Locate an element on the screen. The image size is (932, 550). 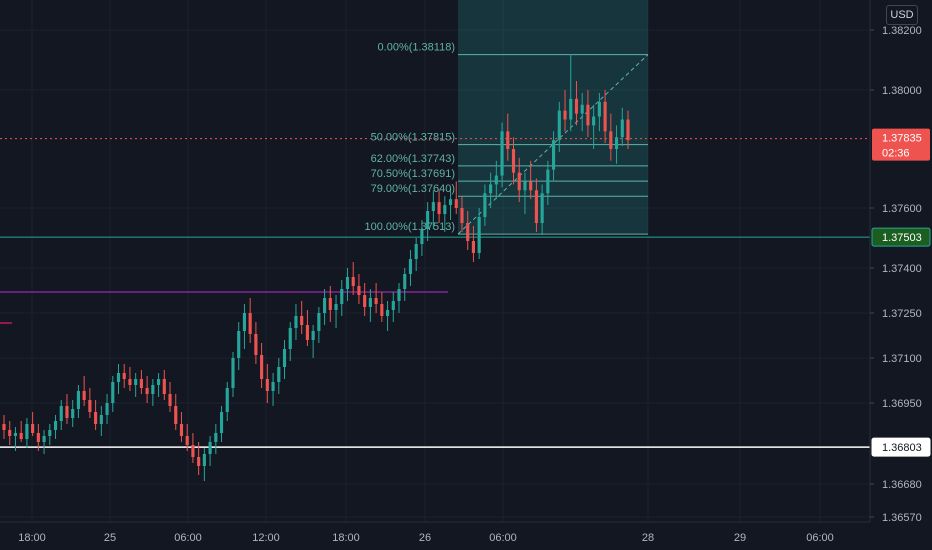
time-axis: 18:00 25 06:00 12:00 18:00 26 06:00 28 29 06:00 is located at coordinates (435, 535).